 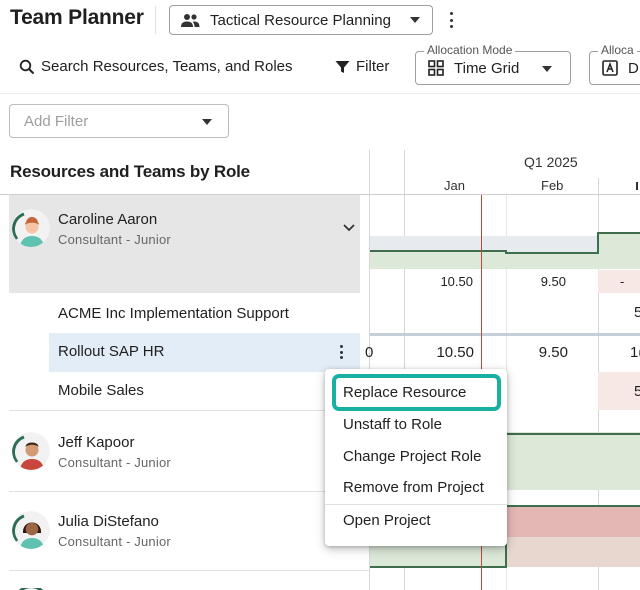 What do you see at coordinates (637, 312) in the screenshot?
I see `acme-value-mar: 5` at bounding box center [637, 312].